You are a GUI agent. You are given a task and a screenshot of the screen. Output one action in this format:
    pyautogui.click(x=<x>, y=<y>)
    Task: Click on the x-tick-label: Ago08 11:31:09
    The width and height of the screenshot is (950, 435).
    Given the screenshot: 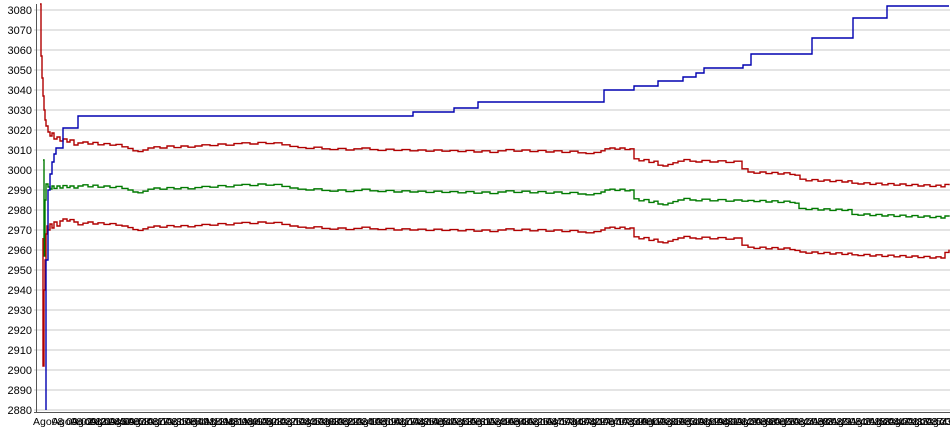 What is the action you would take?
    pyautogui.click(x=222, y=422)
    